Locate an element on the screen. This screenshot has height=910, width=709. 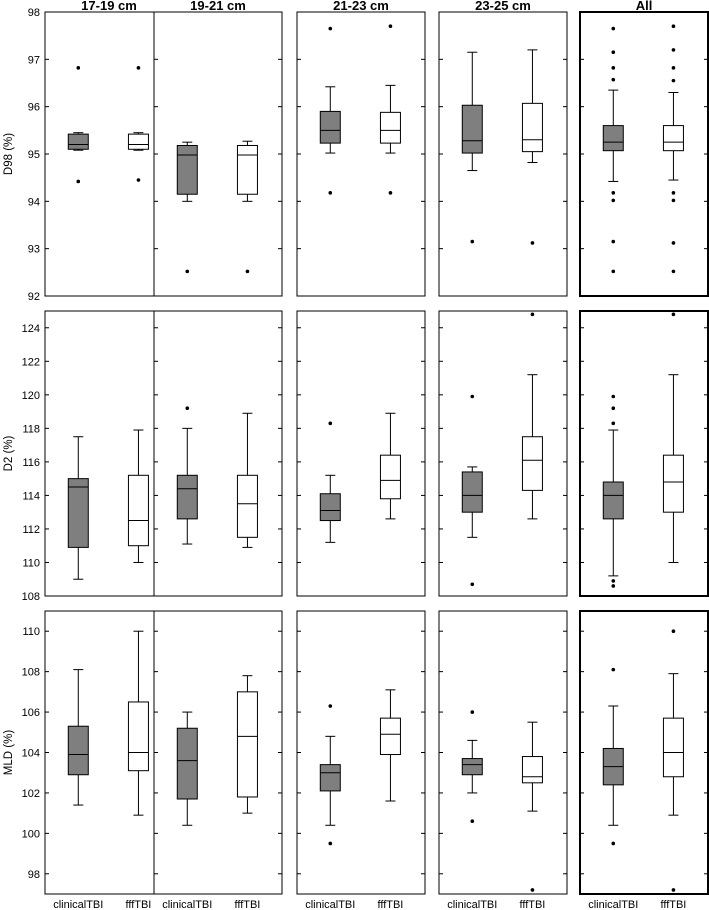
panel-d98-19-21-cm is located at coordinates (218, 154).